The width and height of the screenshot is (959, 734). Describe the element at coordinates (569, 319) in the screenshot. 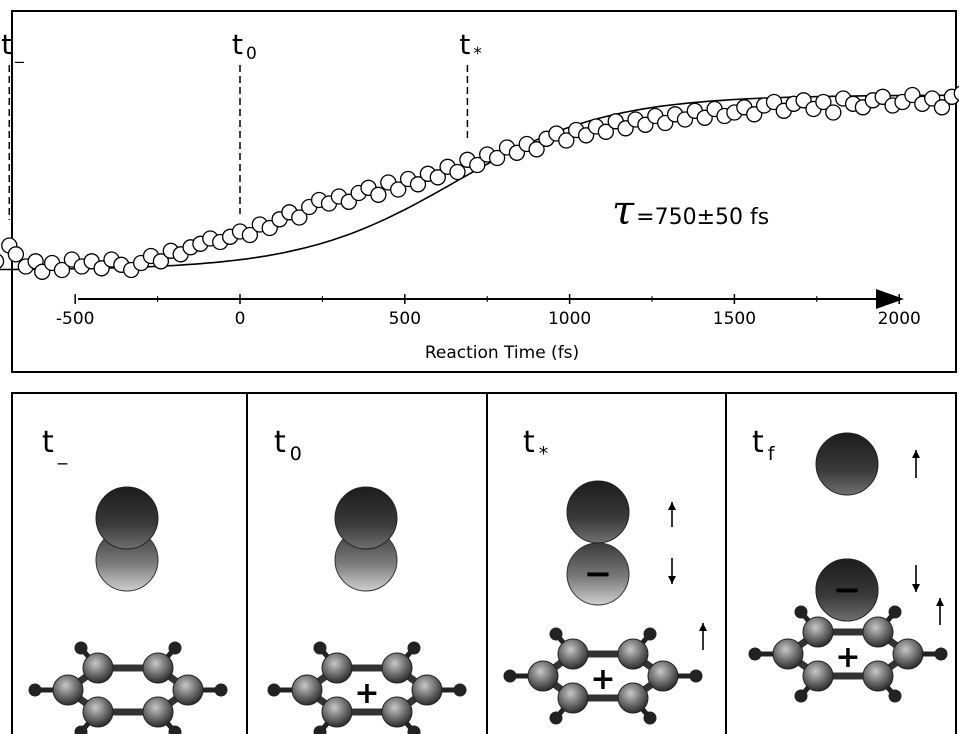

I see `x-tick-label: 1000` at that location.